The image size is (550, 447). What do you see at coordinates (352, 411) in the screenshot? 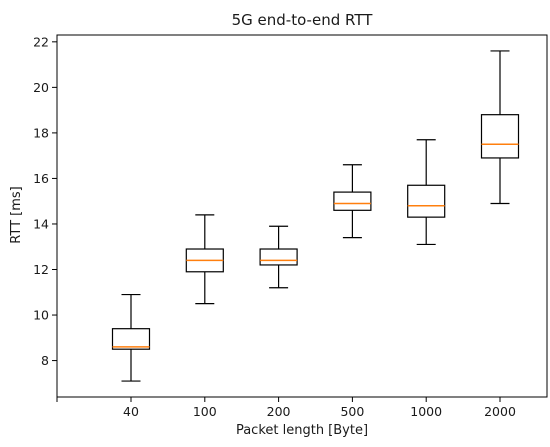
I see `x-tick-label: 500` at bounding box center [352, 411].